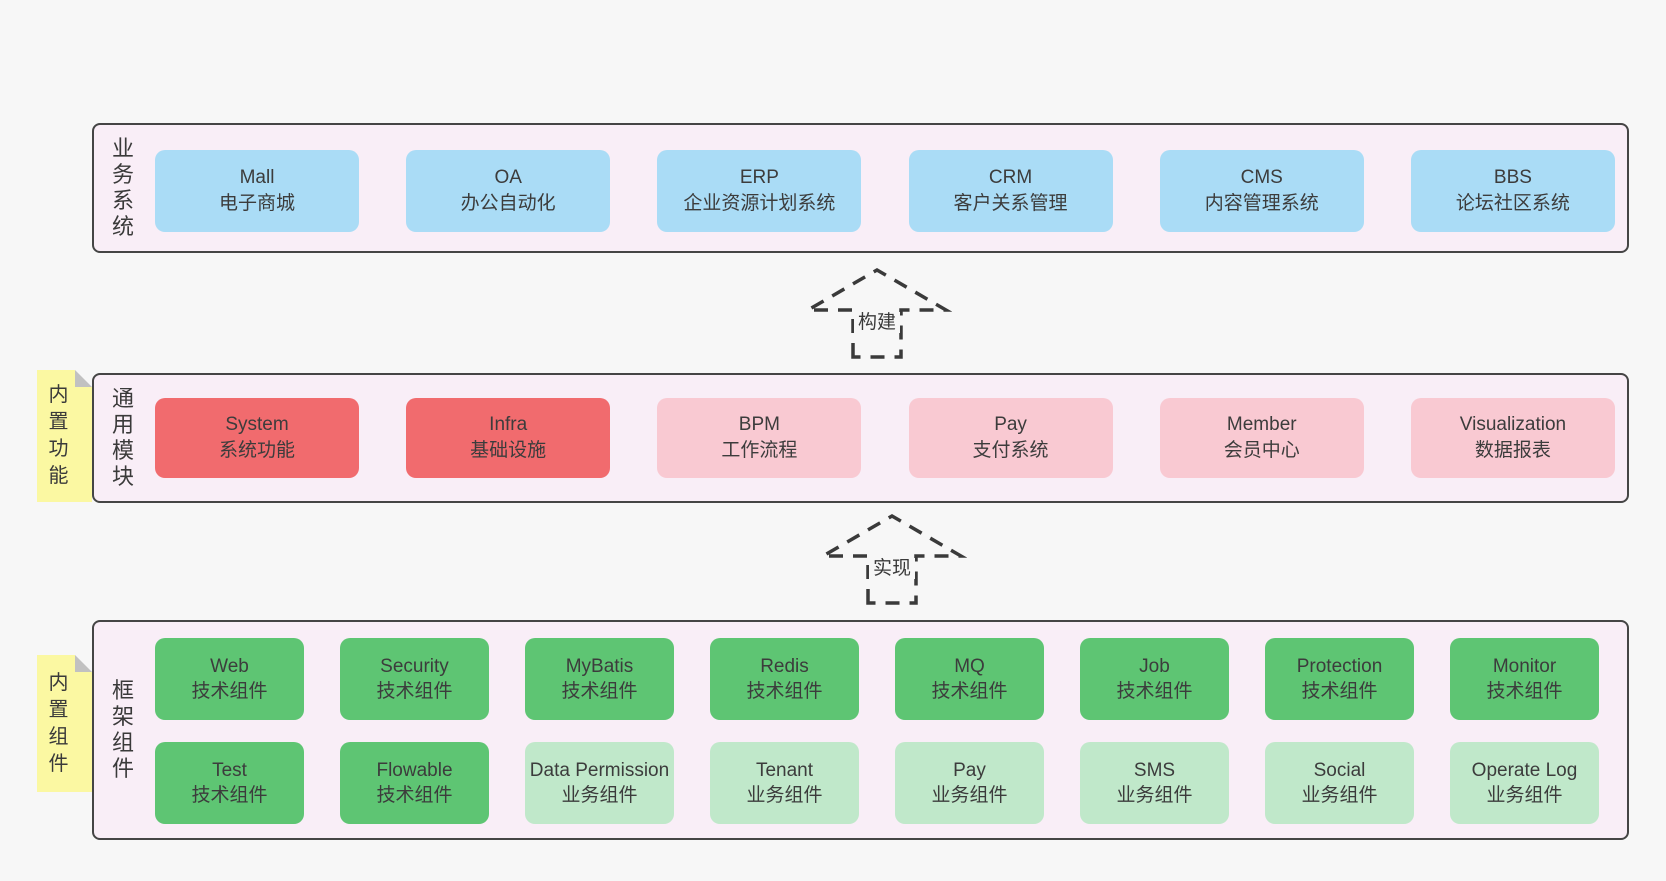 The image size is (1666, 881). Describe the element at coordinates (1154, 679) in the screenshot. I see `box-job: Job 技术组件` at that location.